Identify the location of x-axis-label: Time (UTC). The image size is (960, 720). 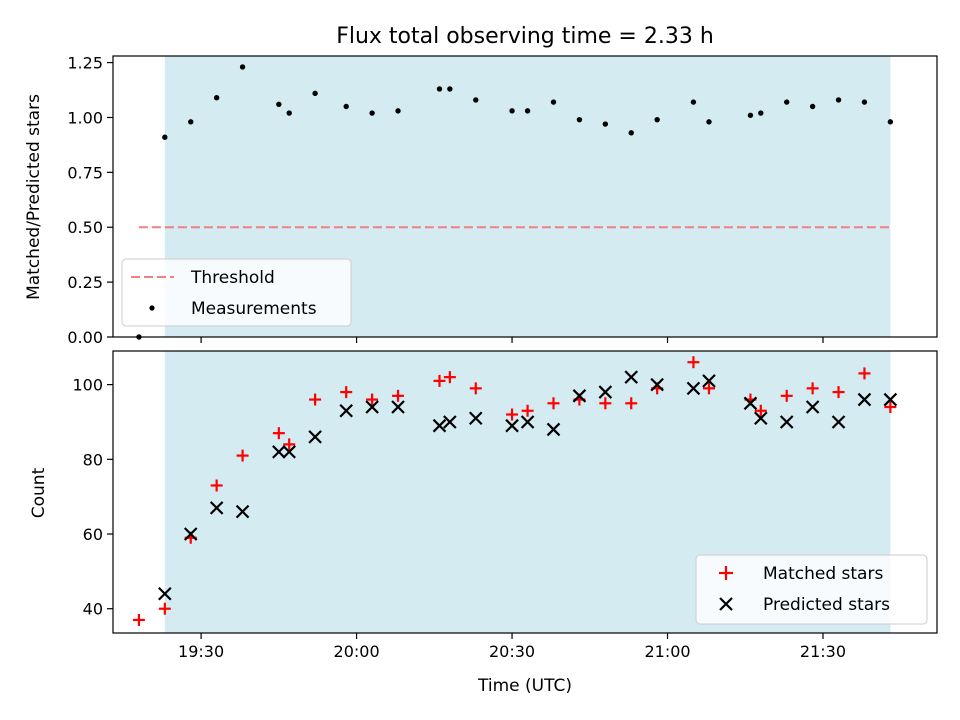
(524, 686).